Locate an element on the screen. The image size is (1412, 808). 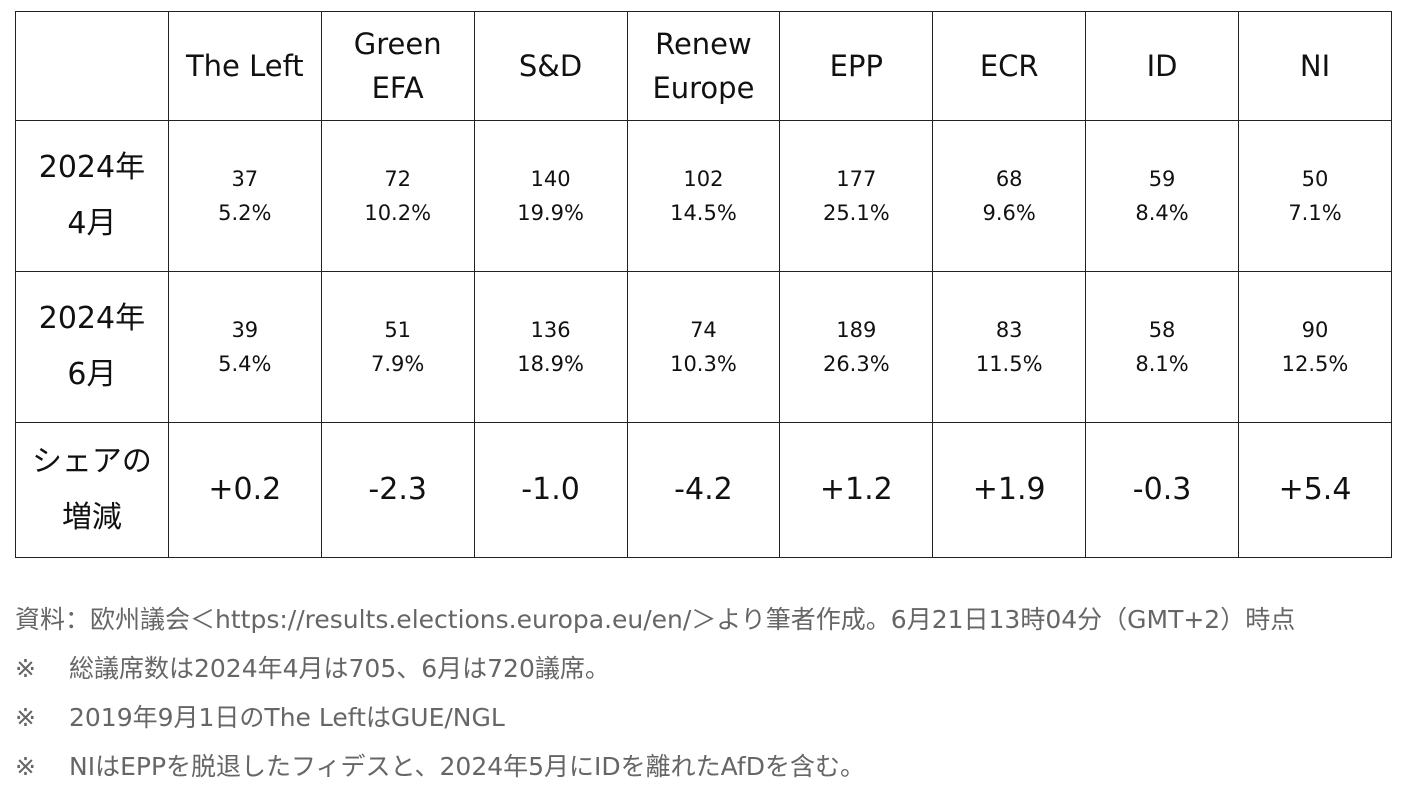
seats: 68 is located at coordinates (1009, 179).